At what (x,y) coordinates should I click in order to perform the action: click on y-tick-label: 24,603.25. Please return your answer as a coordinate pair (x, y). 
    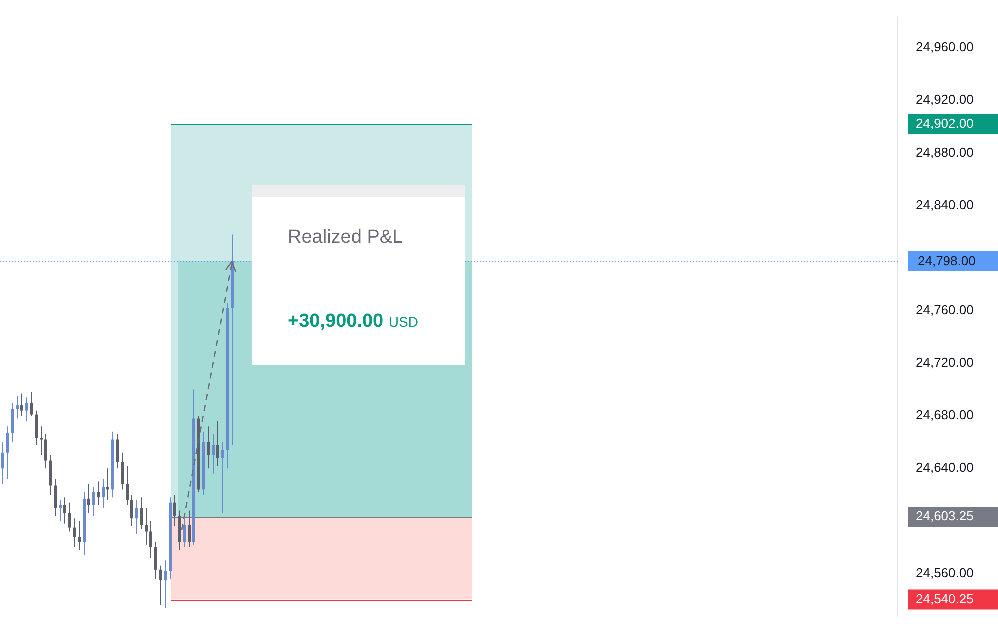
    Looking at the image, I should click on (945, 516).